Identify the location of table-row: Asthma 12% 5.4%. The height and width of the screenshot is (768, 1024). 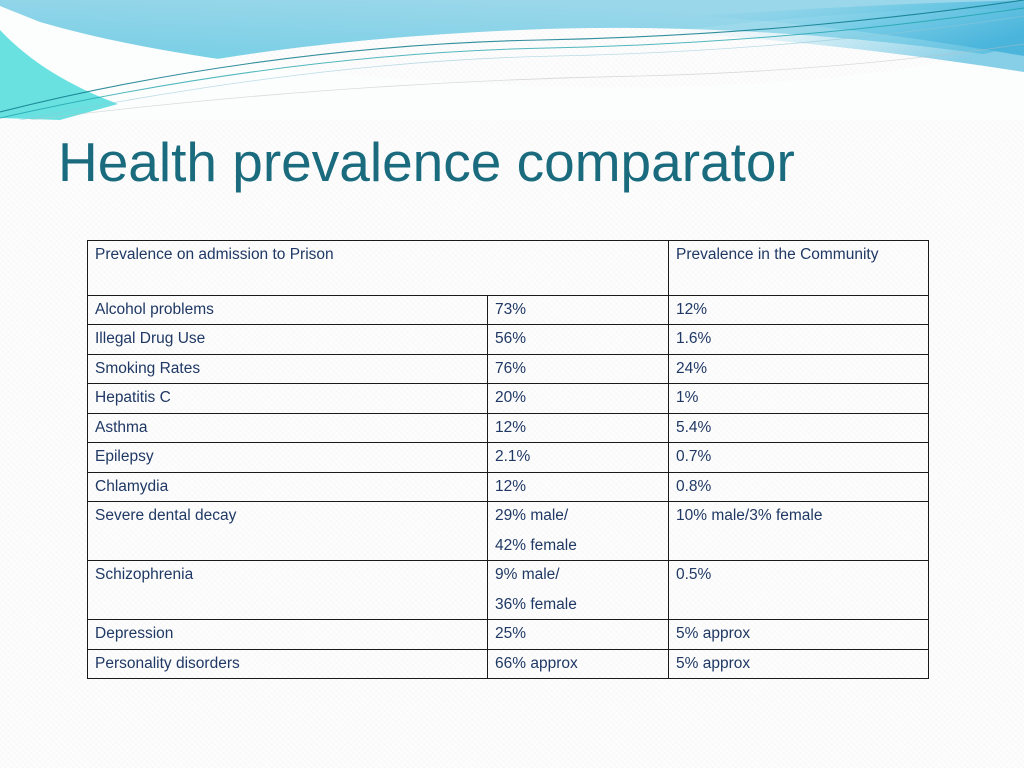
(508, 428).